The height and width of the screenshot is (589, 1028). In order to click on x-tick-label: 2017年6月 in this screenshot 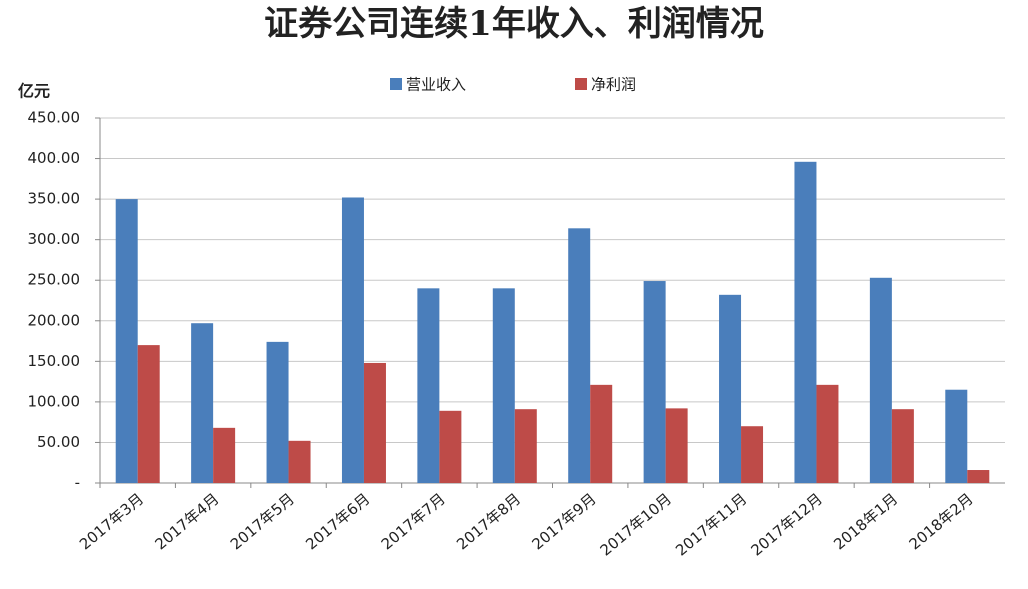, I will do `click(337, 522)`.